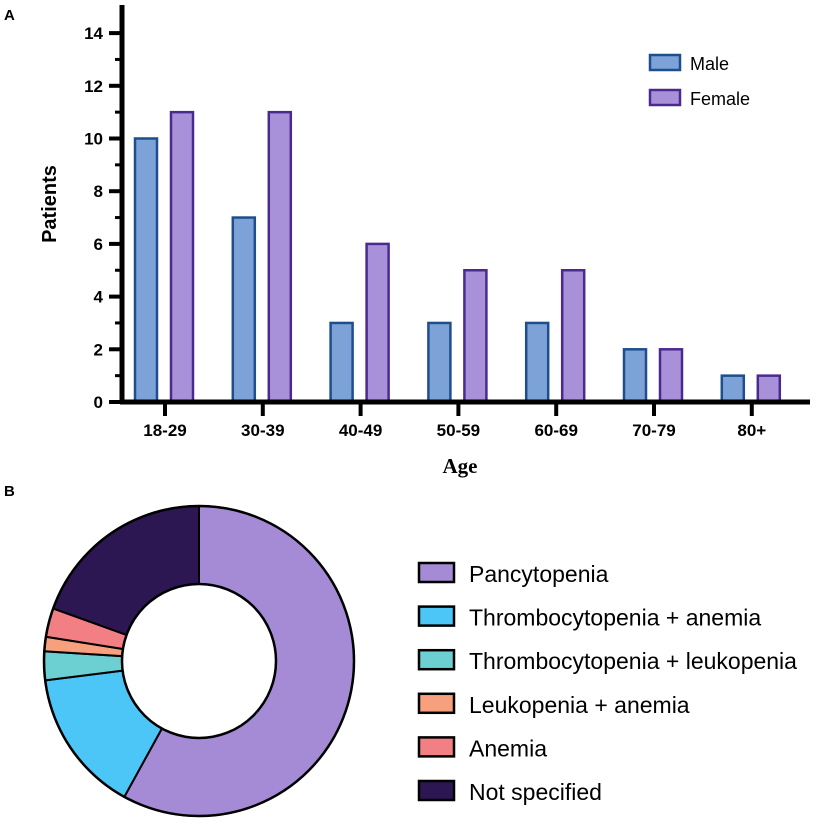  I want to click on x-tick-label-40-49: 40-49, so click(360, 430).